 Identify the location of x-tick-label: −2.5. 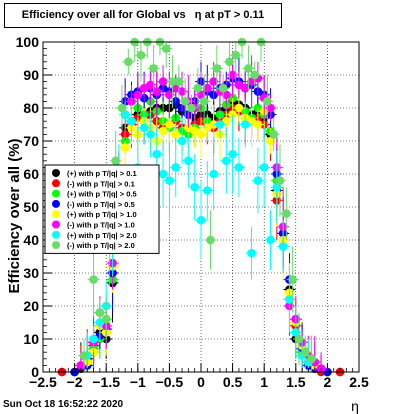
(43, 382).